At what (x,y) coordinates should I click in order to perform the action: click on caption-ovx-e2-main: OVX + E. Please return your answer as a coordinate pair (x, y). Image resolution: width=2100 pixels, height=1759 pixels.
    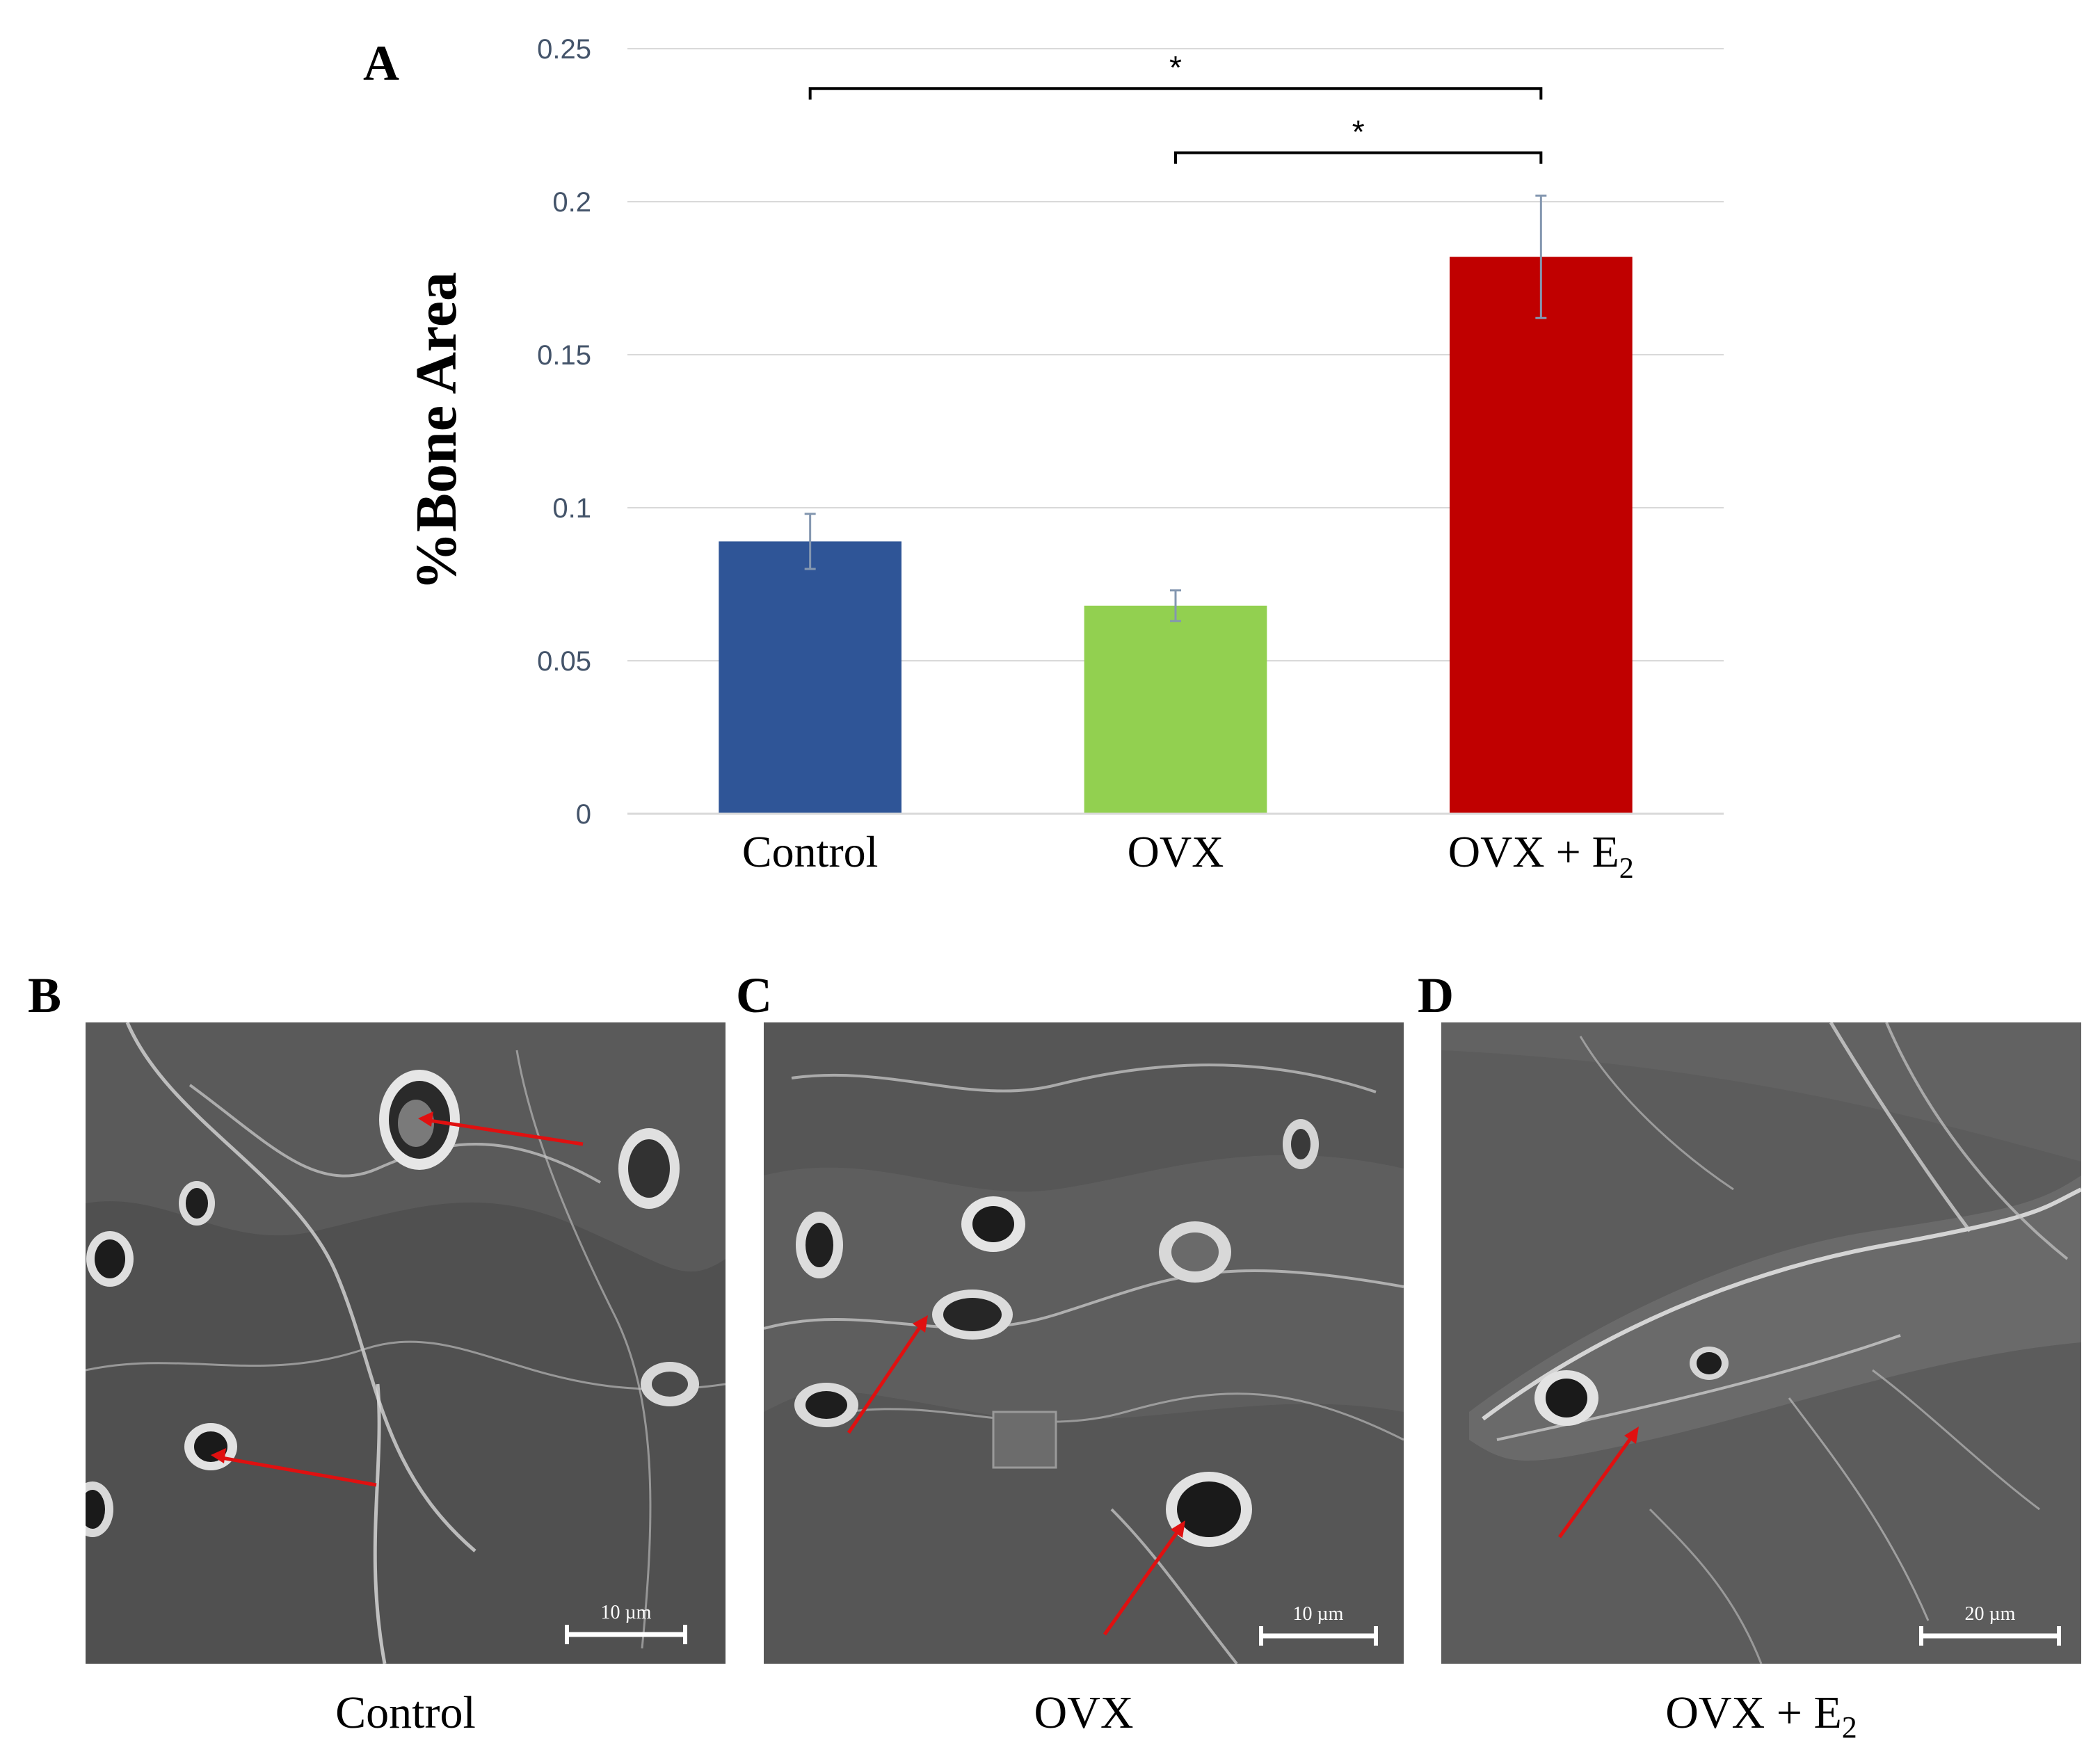
    Looking at the image, I should click on (1753, 1712).